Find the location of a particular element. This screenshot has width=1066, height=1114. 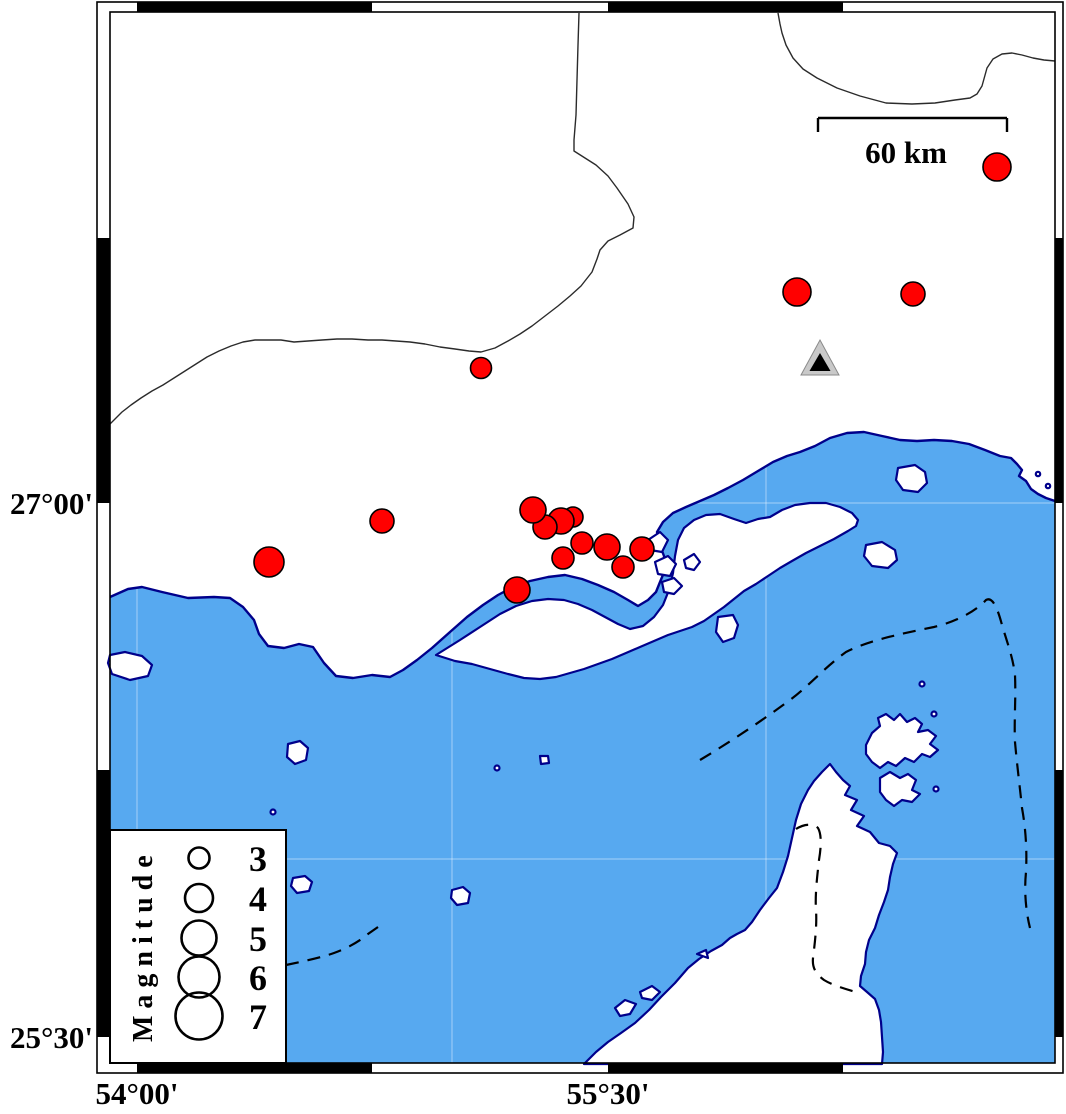

scale-bar-label: 60 km is located at coordinates (906, 152).